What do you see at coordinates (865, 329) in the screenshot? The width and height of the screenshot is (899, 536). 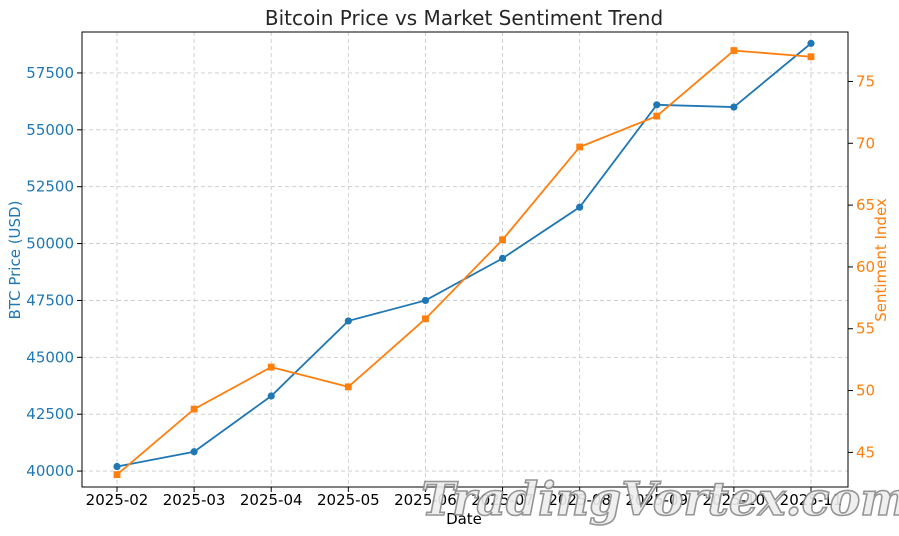 I see `y-right-tick-label: 55` at bounding box center [865, 329].